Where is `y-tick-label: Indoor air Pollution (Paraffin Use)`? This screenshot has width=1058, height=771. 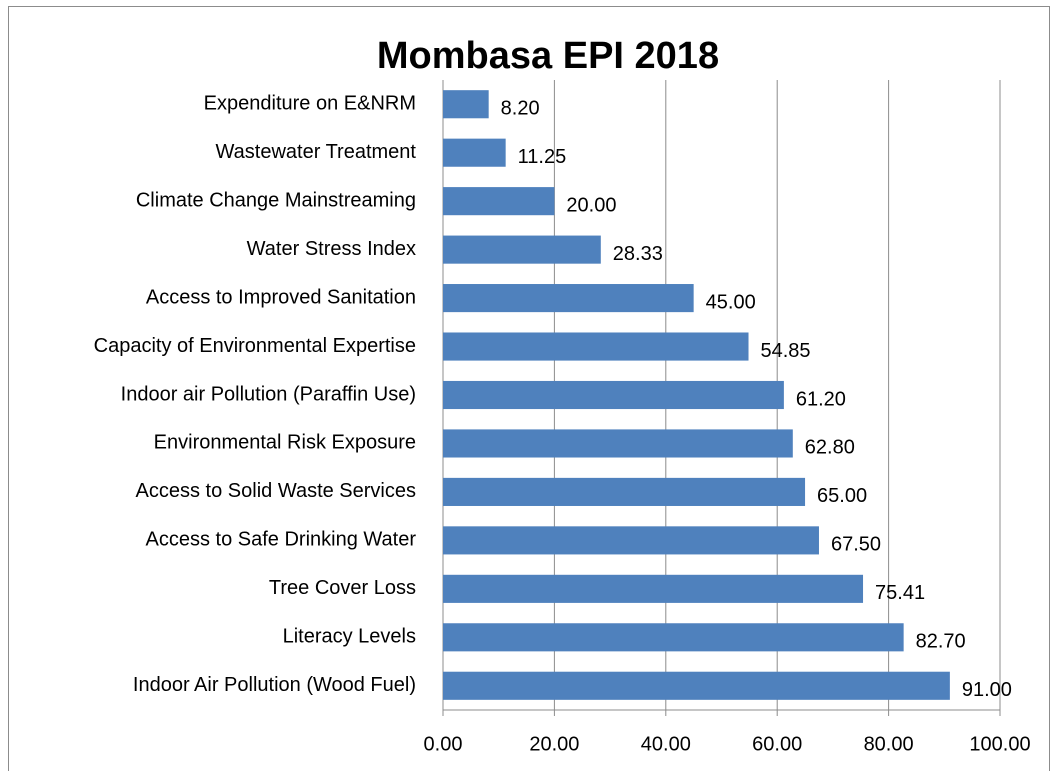
y-tick-label: Indoor air Pollution (Paraffin Use) is located at coordinates (268, 394).